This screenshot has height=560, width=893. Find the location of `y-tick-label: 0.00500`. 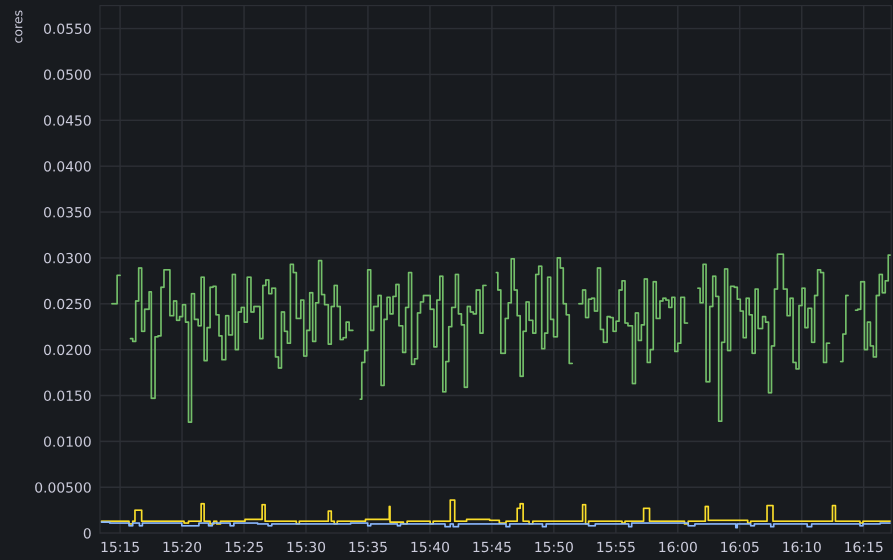

y-tick-label: 0.00500 is located at coordinates (63, 487).